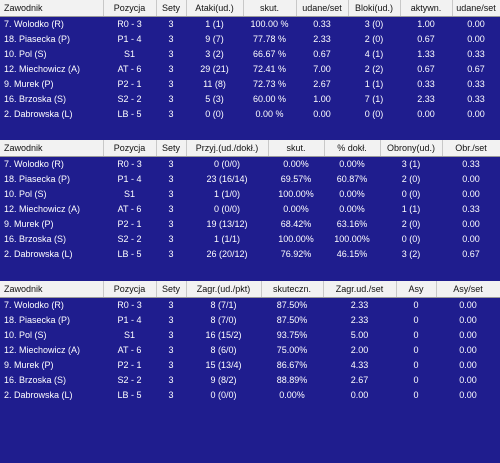 The height and width of the screenshot is (463, 500). I want to click on stat-cell: 86.67%, so click(292, 364).